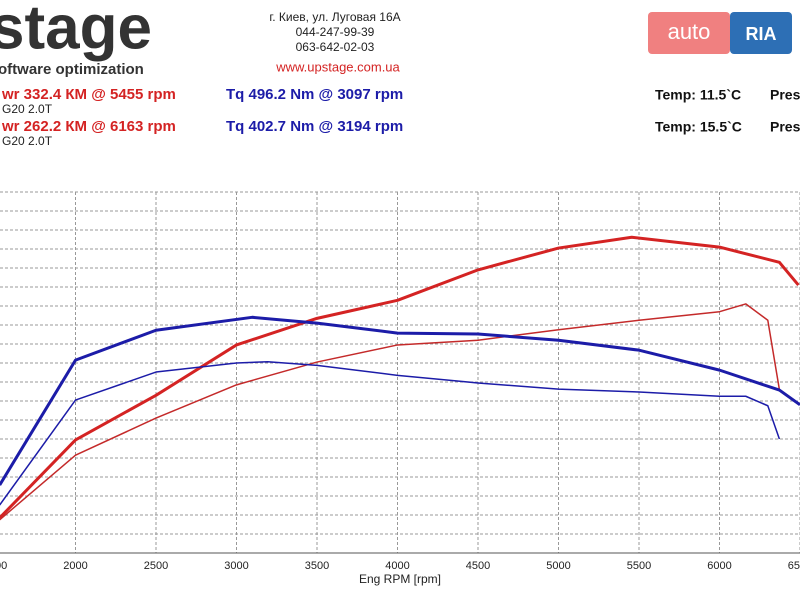 The height and width of the screenshot is (600, 800). I want to click on address: г. Киев, ул. Луговая 16А, so click(334, 17).